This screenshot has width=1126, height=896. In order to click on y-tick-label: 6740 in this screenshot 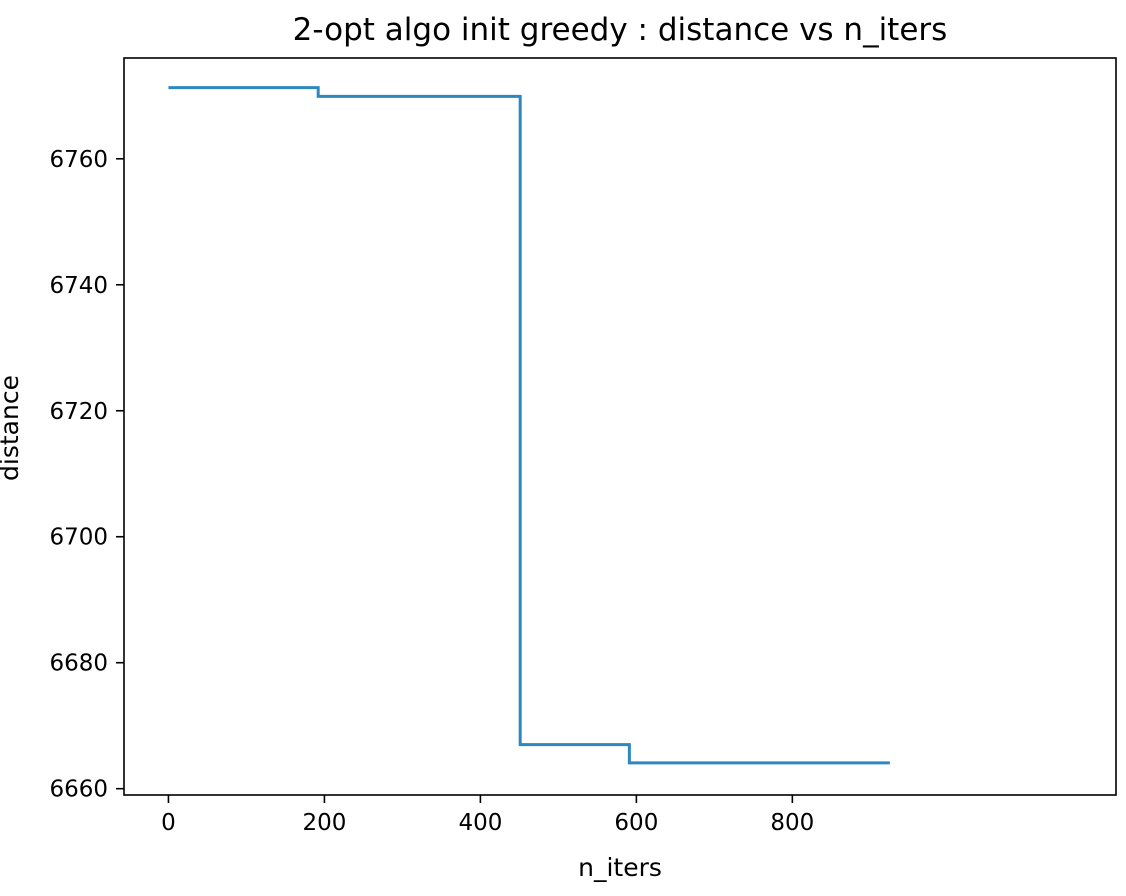, I will do `click(78, 286)`.